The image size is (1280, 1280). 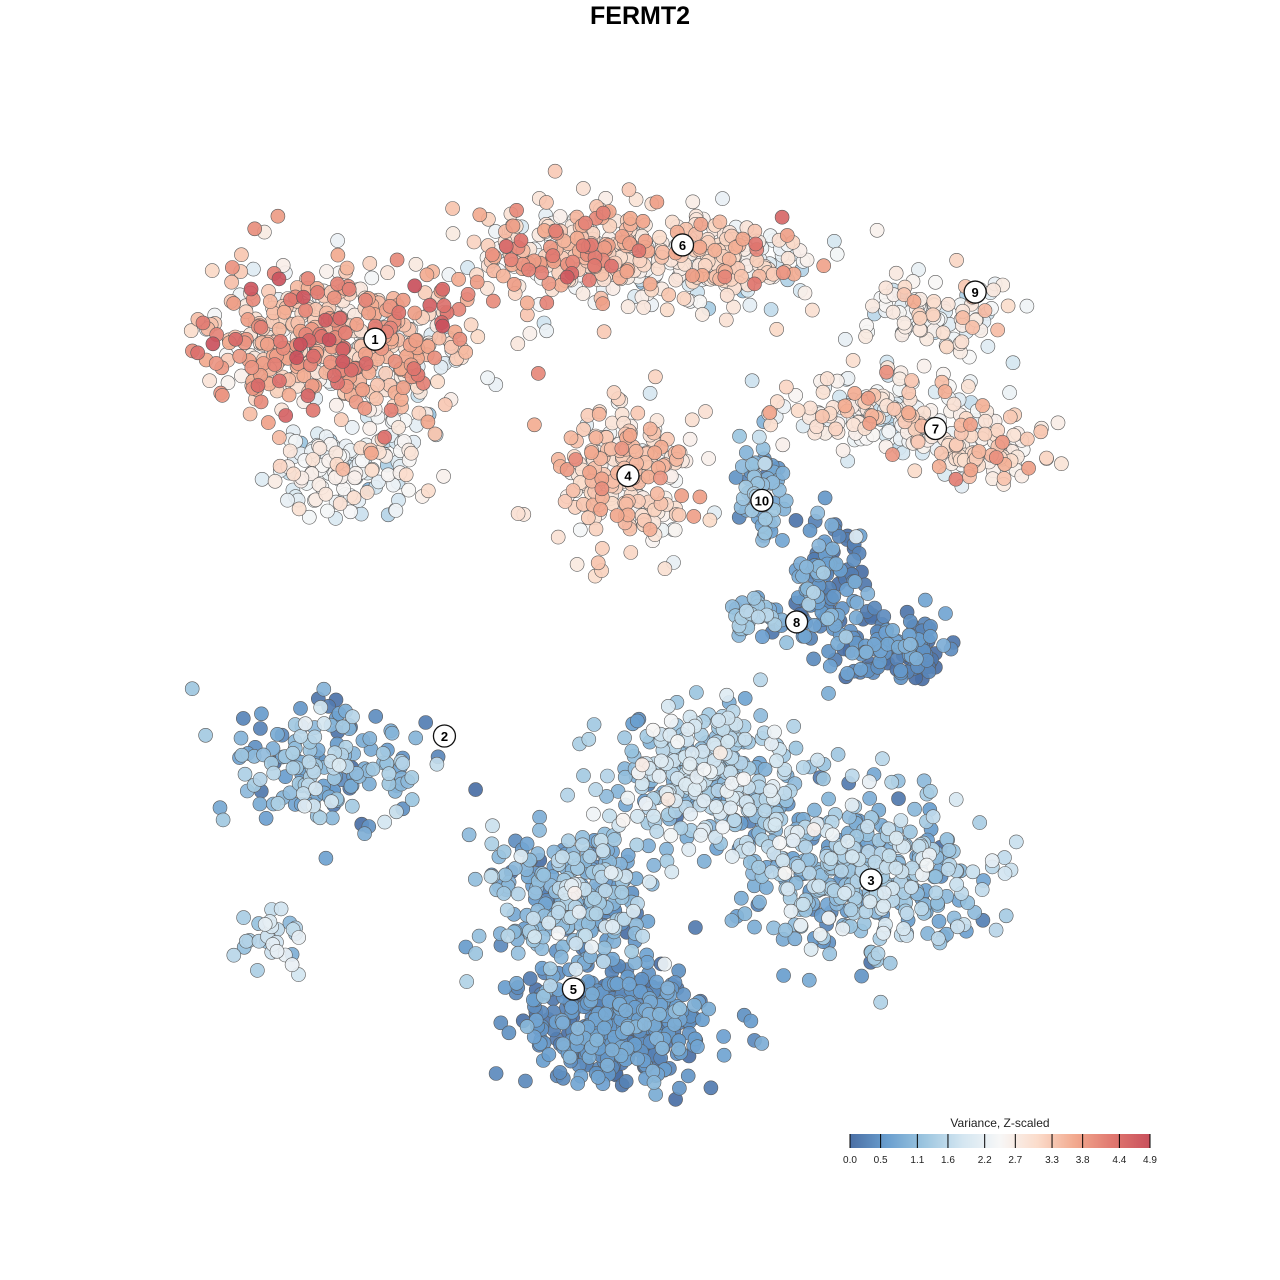 I want to click on cluster-label-text: 3, so click(x=870, y=880).